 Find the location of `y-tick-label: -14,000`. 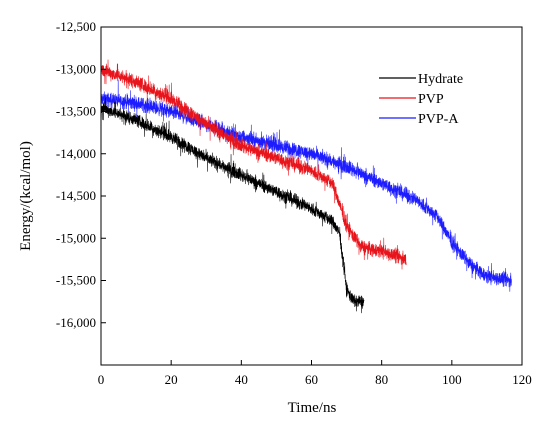

y-tick-label: -14,000 is located at coordinates (76, 153).